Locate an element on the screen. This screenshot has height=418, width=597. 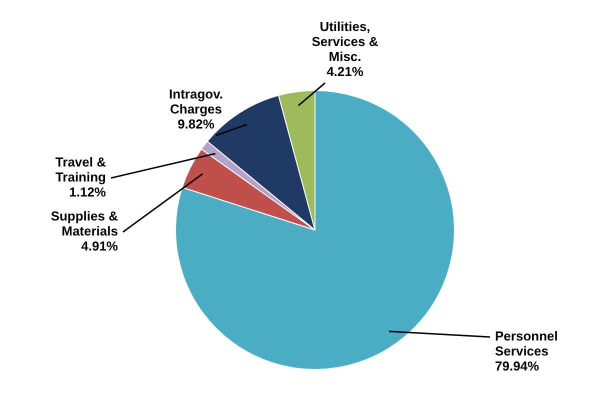
slice-label: Supplies & Materials is located at coordinates (84, 223).